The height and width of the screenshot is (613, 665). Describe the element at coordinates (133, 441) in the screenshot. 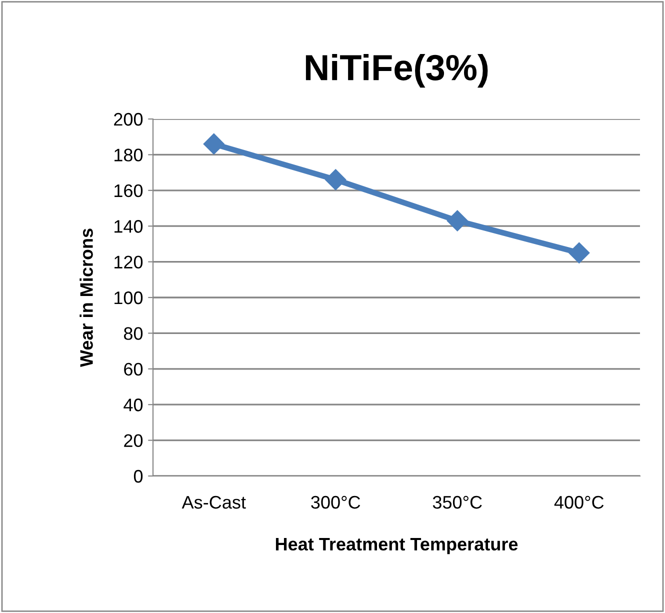

I see `y-tick-label: 20` at that location.